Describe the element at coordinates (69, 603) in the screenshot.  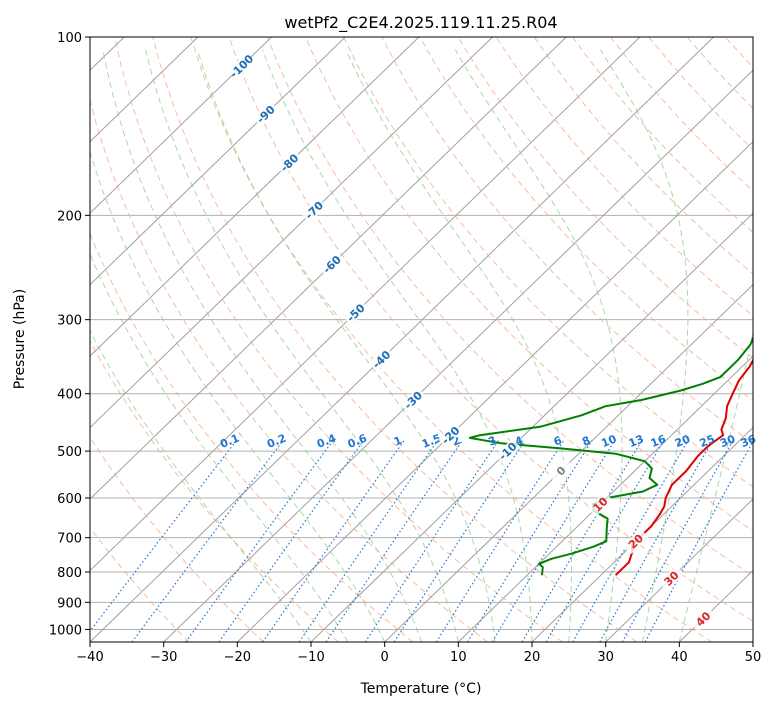
I see `y-tick-label: 900` at that location.